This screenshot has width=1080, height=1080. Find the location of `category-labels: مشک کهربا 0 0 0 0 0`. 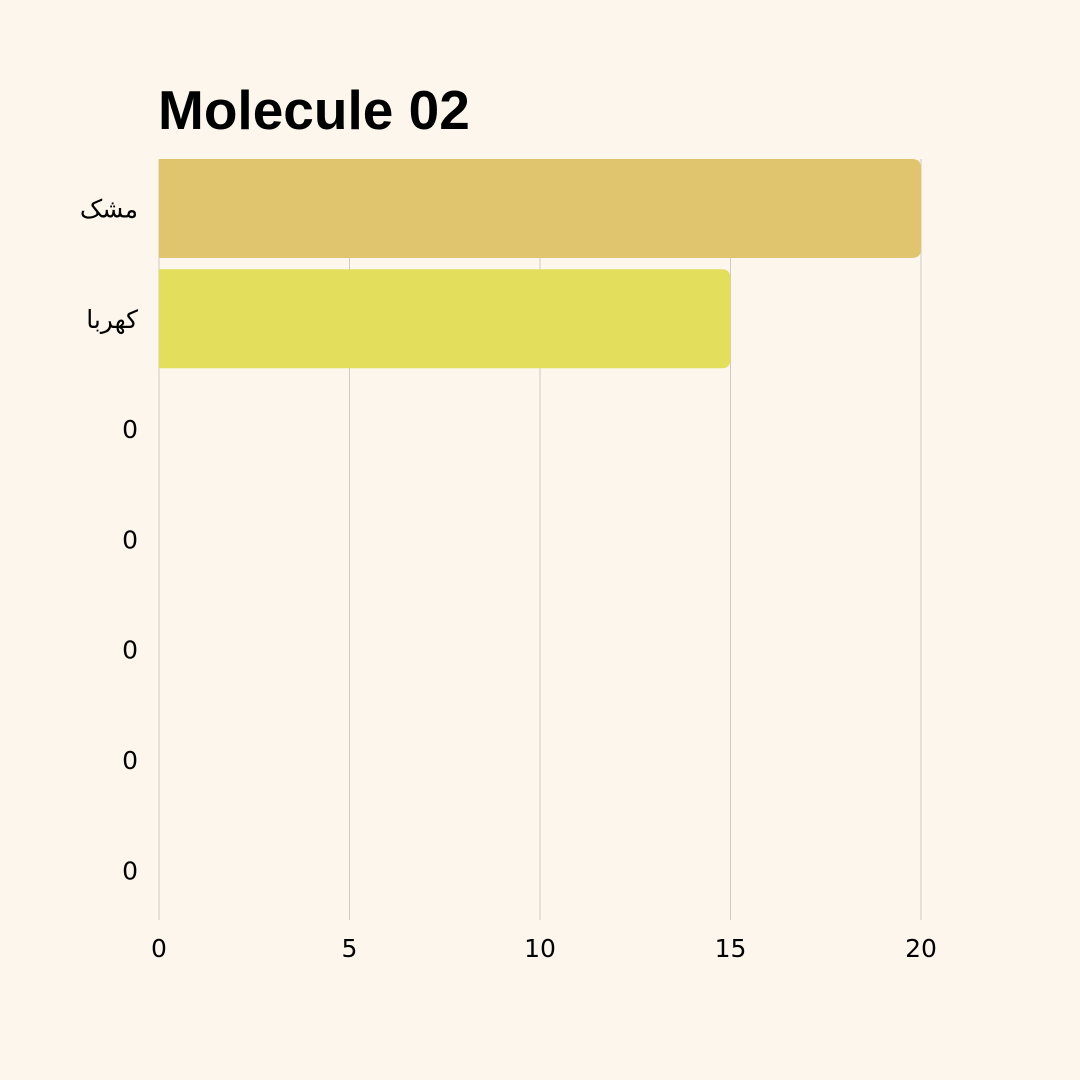

category-labels: مشک کهربا 0 0 0 0 0 is located at coordinates (109, 540).